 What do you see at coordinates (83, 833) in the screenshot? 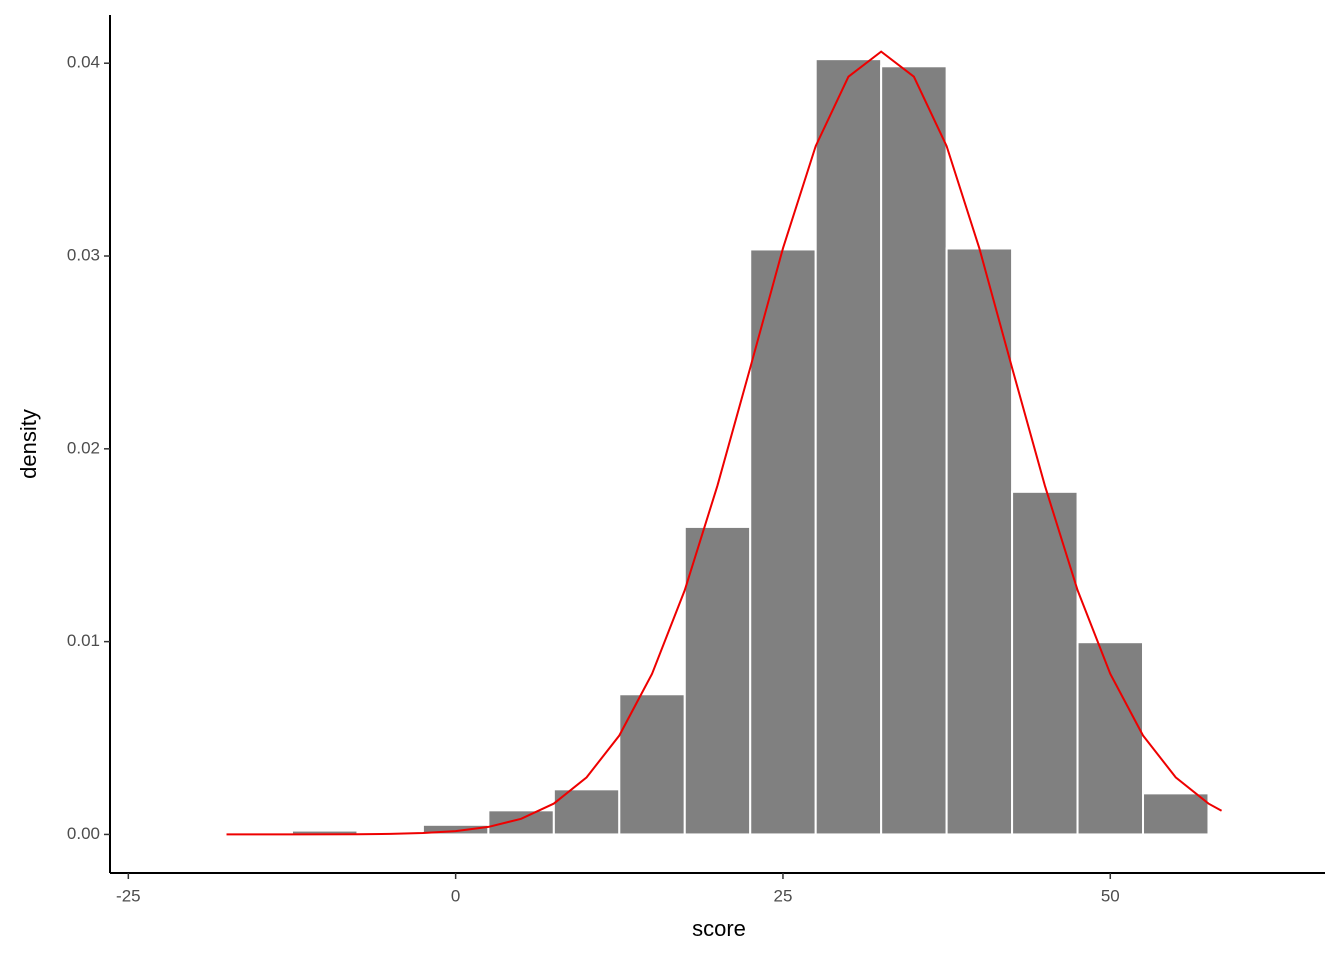
I see `y-tick-label: 0.00` at bounding box center [83, 833].